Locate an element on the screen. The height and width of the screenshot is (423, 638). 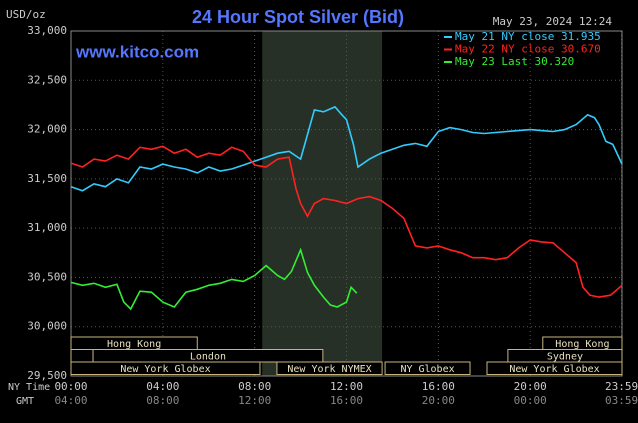
session-label: New York NYMEX is located at coordinates (329, 369).